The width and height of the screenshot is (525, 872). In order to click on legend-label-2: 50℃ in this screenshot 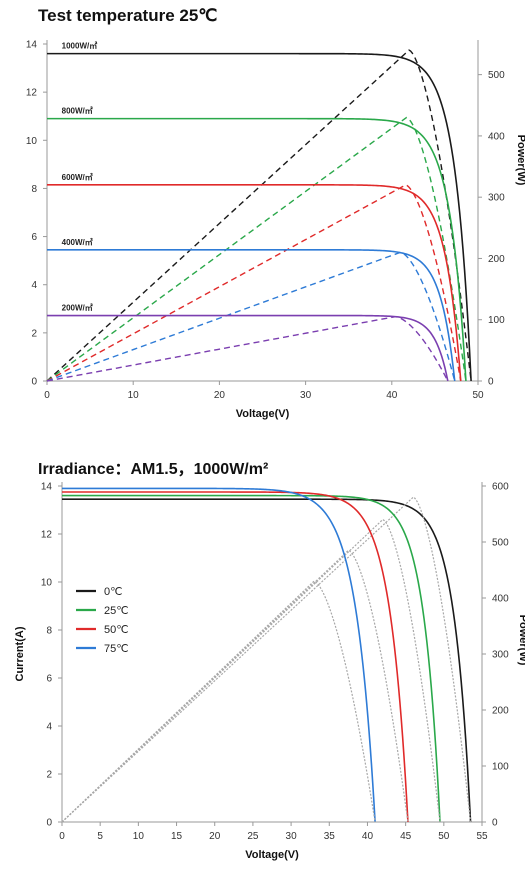, I will do `click(116, 630)`.